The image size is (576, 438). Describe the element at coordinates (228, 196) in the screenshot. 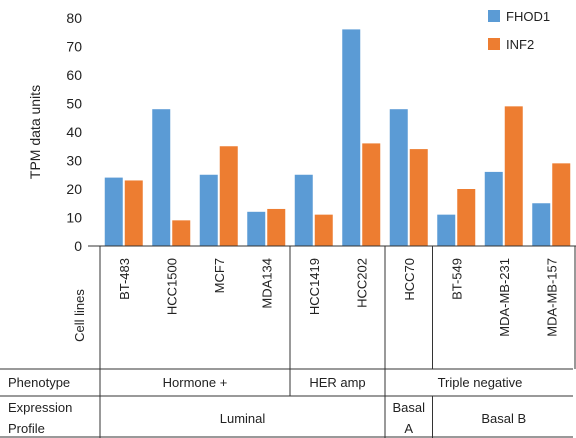

I see `bar-inf2-mcf7` at that location.